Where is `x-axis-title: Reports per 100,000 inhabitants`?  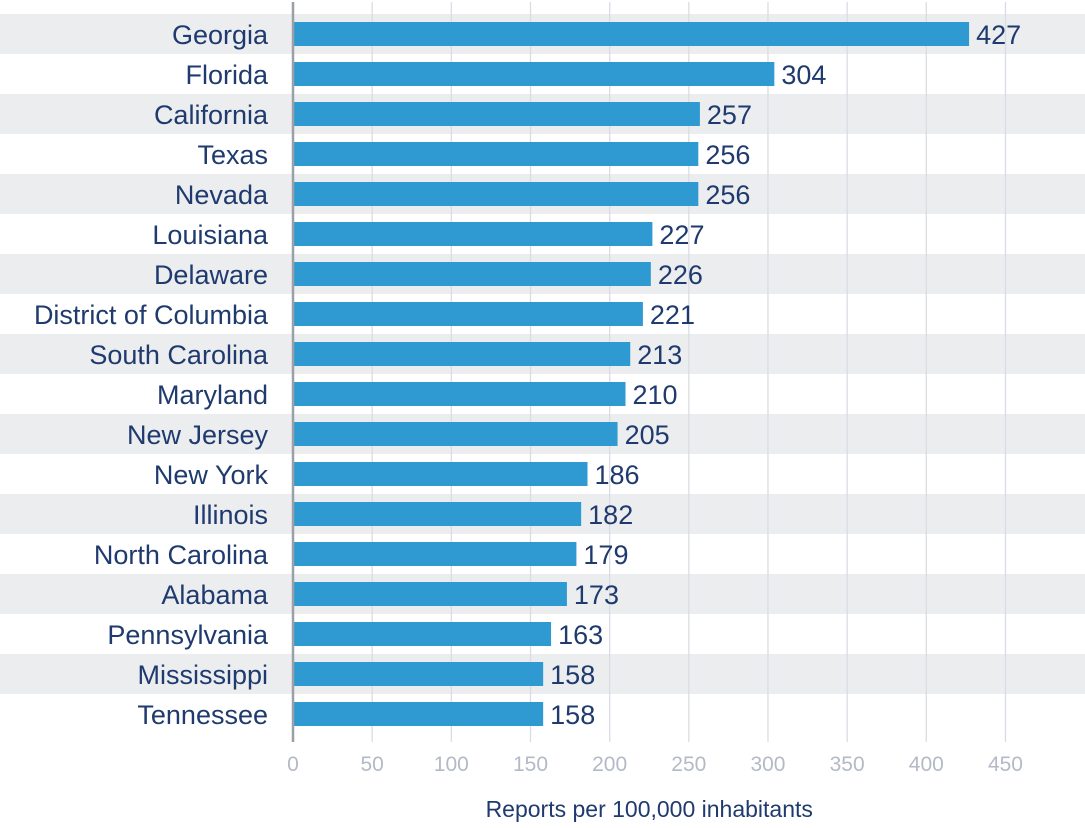 x-axis-title: Reports per 100,000 inhabitants is located at coordinates (649, 809).